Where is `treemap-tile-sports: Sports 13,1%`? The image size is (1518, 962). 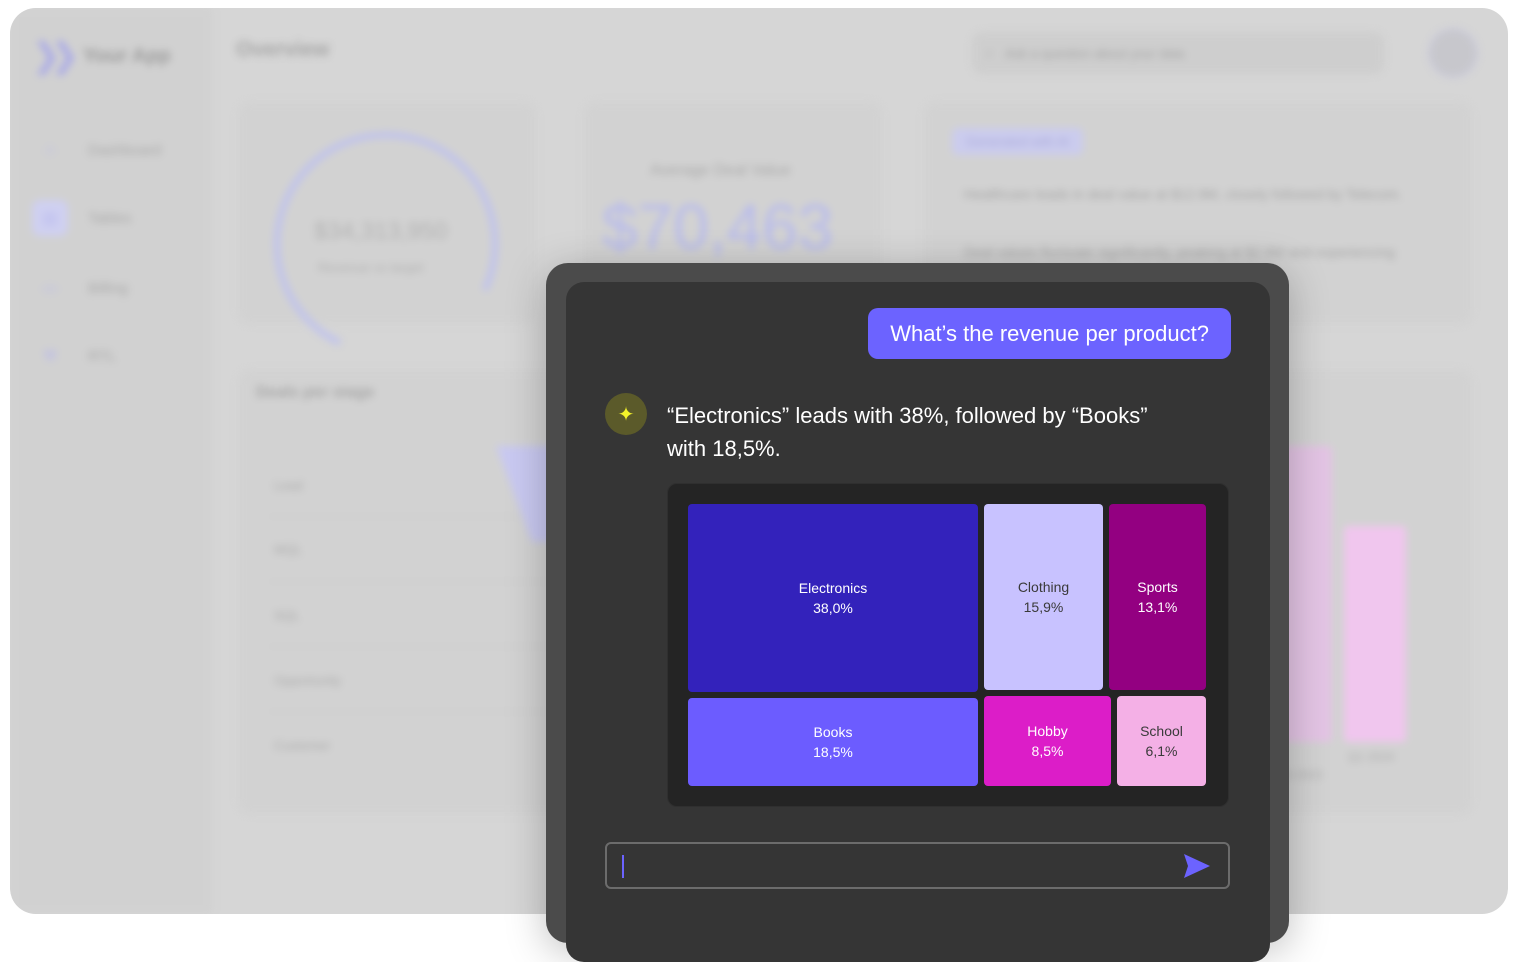
treemap-tile-sports: Sports 13,1% is located at coordinates (1157, 597).